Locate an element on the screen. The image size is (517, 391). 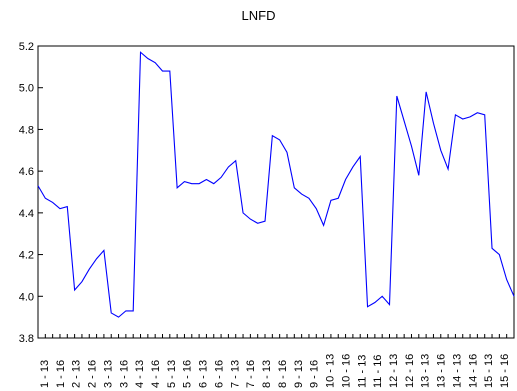
x-tick-label: 15 - 16 is located at coordinates (505, 371).